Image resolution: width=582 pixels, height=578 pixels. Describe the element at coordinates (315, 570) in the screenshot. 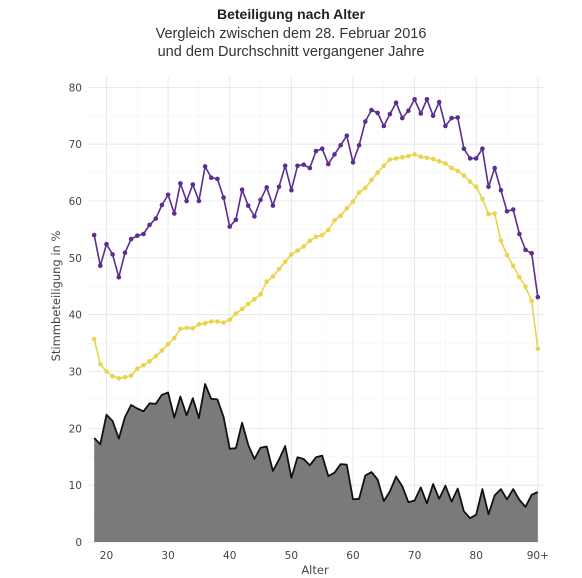

I see `x-axis-label: Alter` at that location.